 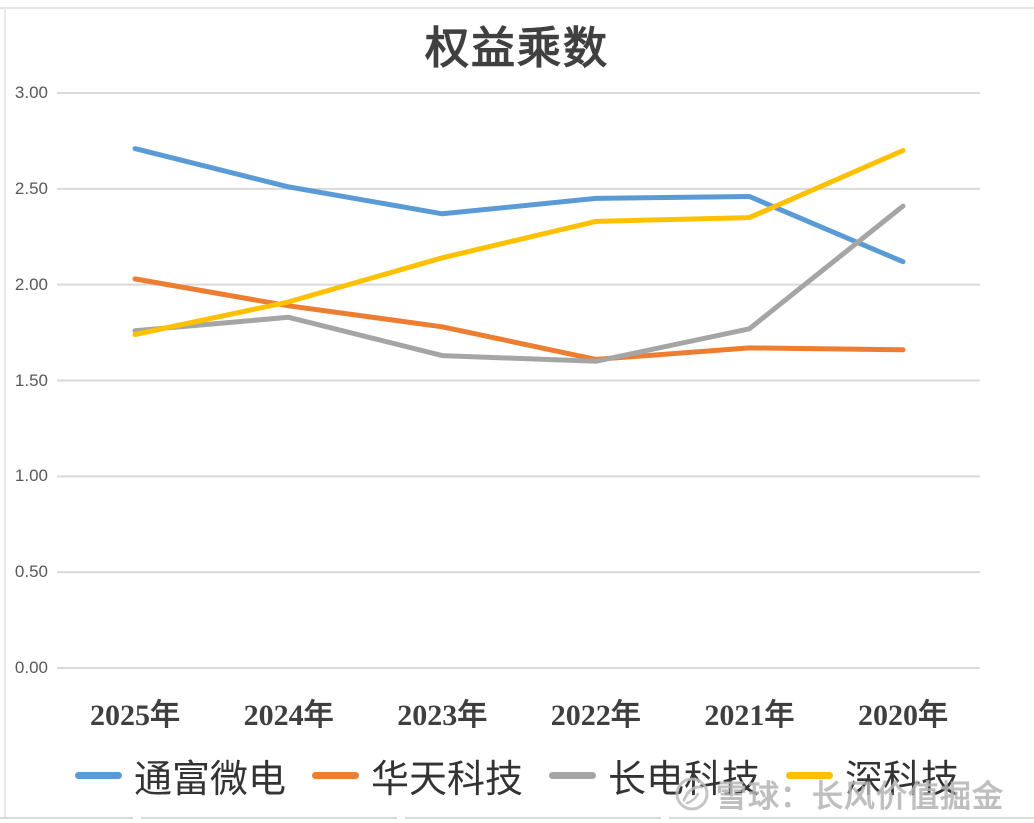 I want to click on legend-label: 深科技, so click(x=902, y=780).